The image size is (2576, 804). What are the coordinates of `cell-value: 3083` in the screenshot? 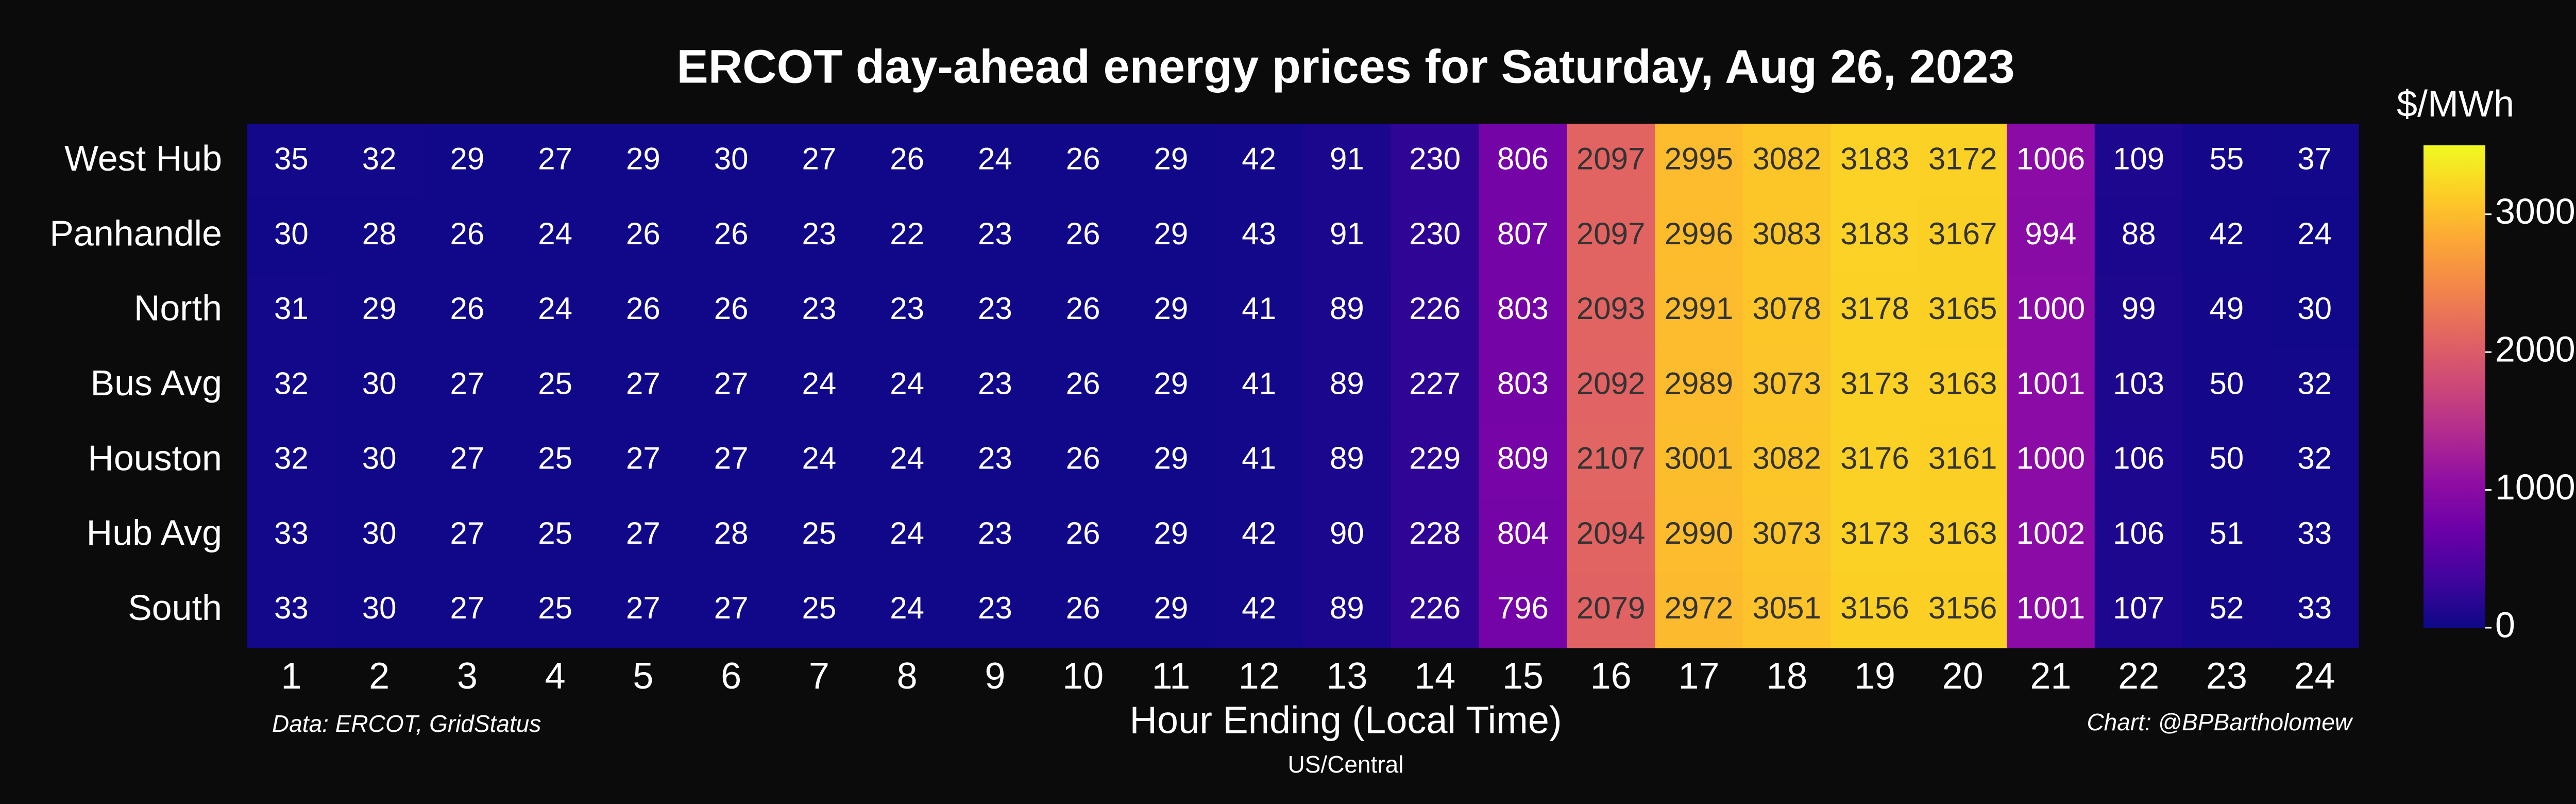 It's located at (1786, 233).